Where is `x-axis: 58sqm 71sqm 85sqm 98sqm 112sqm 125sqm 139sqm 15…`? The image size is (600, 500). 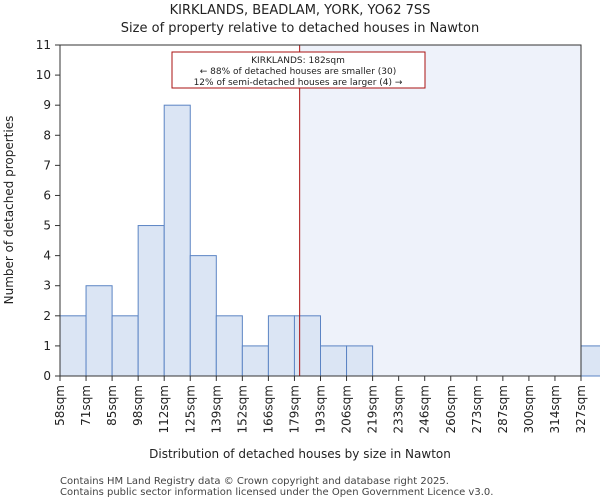 x-axis: 58sqm 71sqm 85sqm 98sqm 112sqm 125sqm 139sqm 15… is located at coordinates (320, 404).